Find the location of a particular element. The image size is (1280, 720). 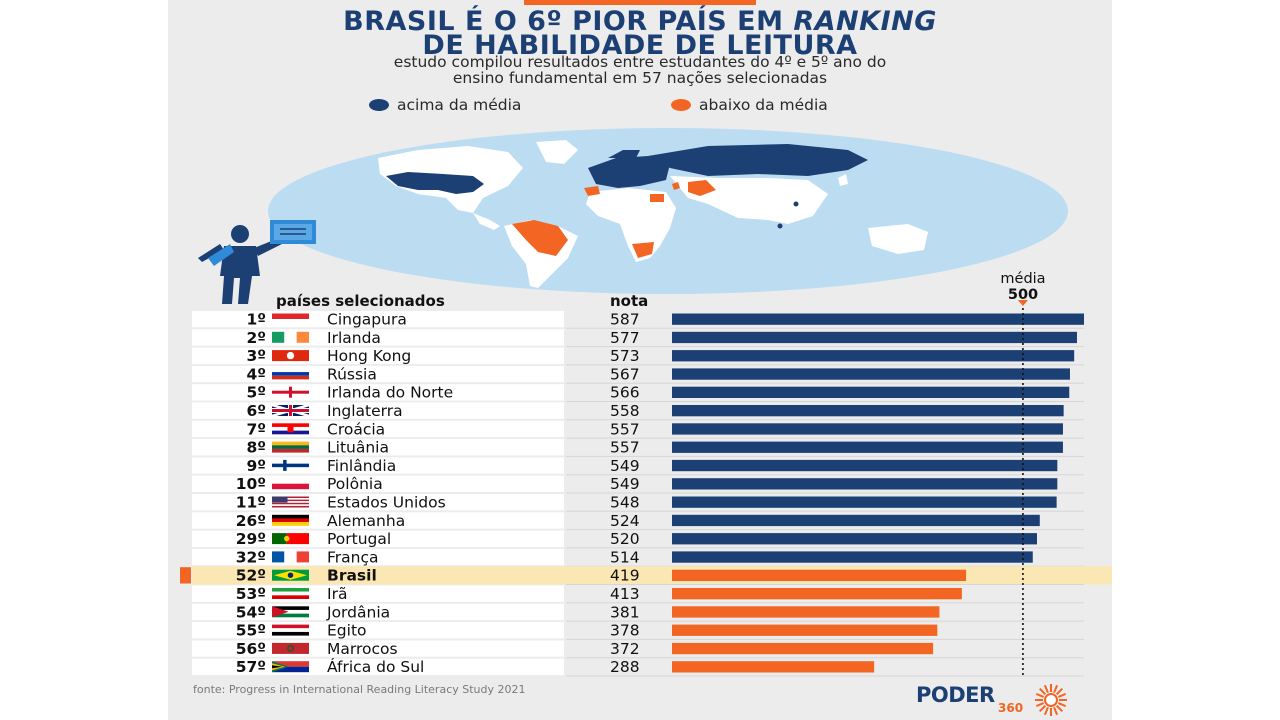

country-label: Jordânia is located at coordinates (358, 612).